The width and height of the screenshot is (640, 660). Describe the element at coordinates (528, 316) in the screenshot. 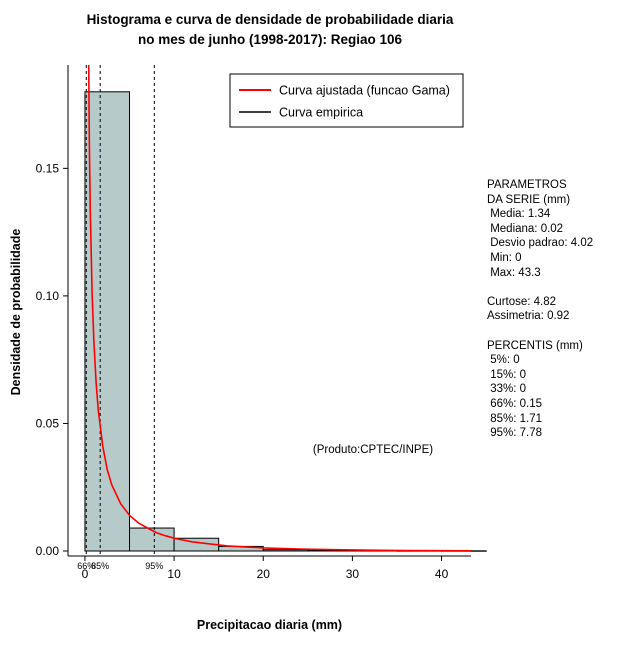

I see `stats-line: Assimetria: 0.92` at that location.